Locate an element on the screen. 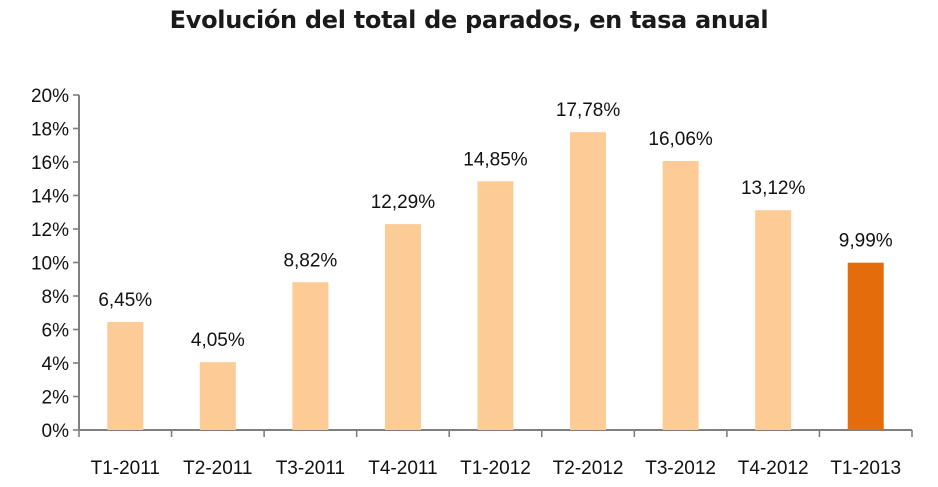 The width and height of the screenshot is (938, 487). y-tick-label: 10% is located at coordinates (50, 264).